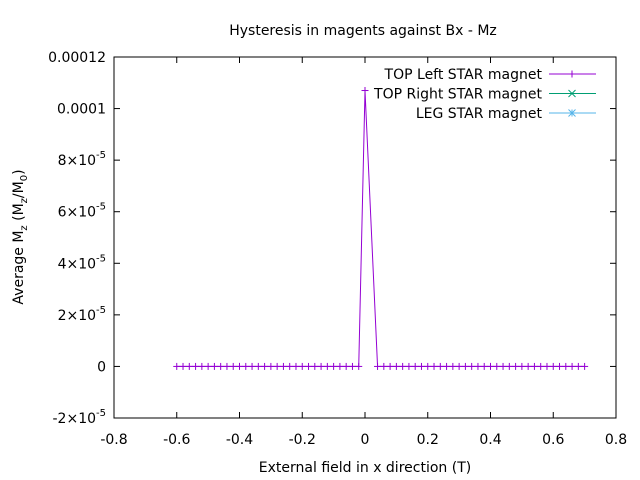  What do you see at coordinates (82, 314) in the screenshot?
I see `y-tick-label: 2×10⁻⁵` at bounding box center [82, 314].